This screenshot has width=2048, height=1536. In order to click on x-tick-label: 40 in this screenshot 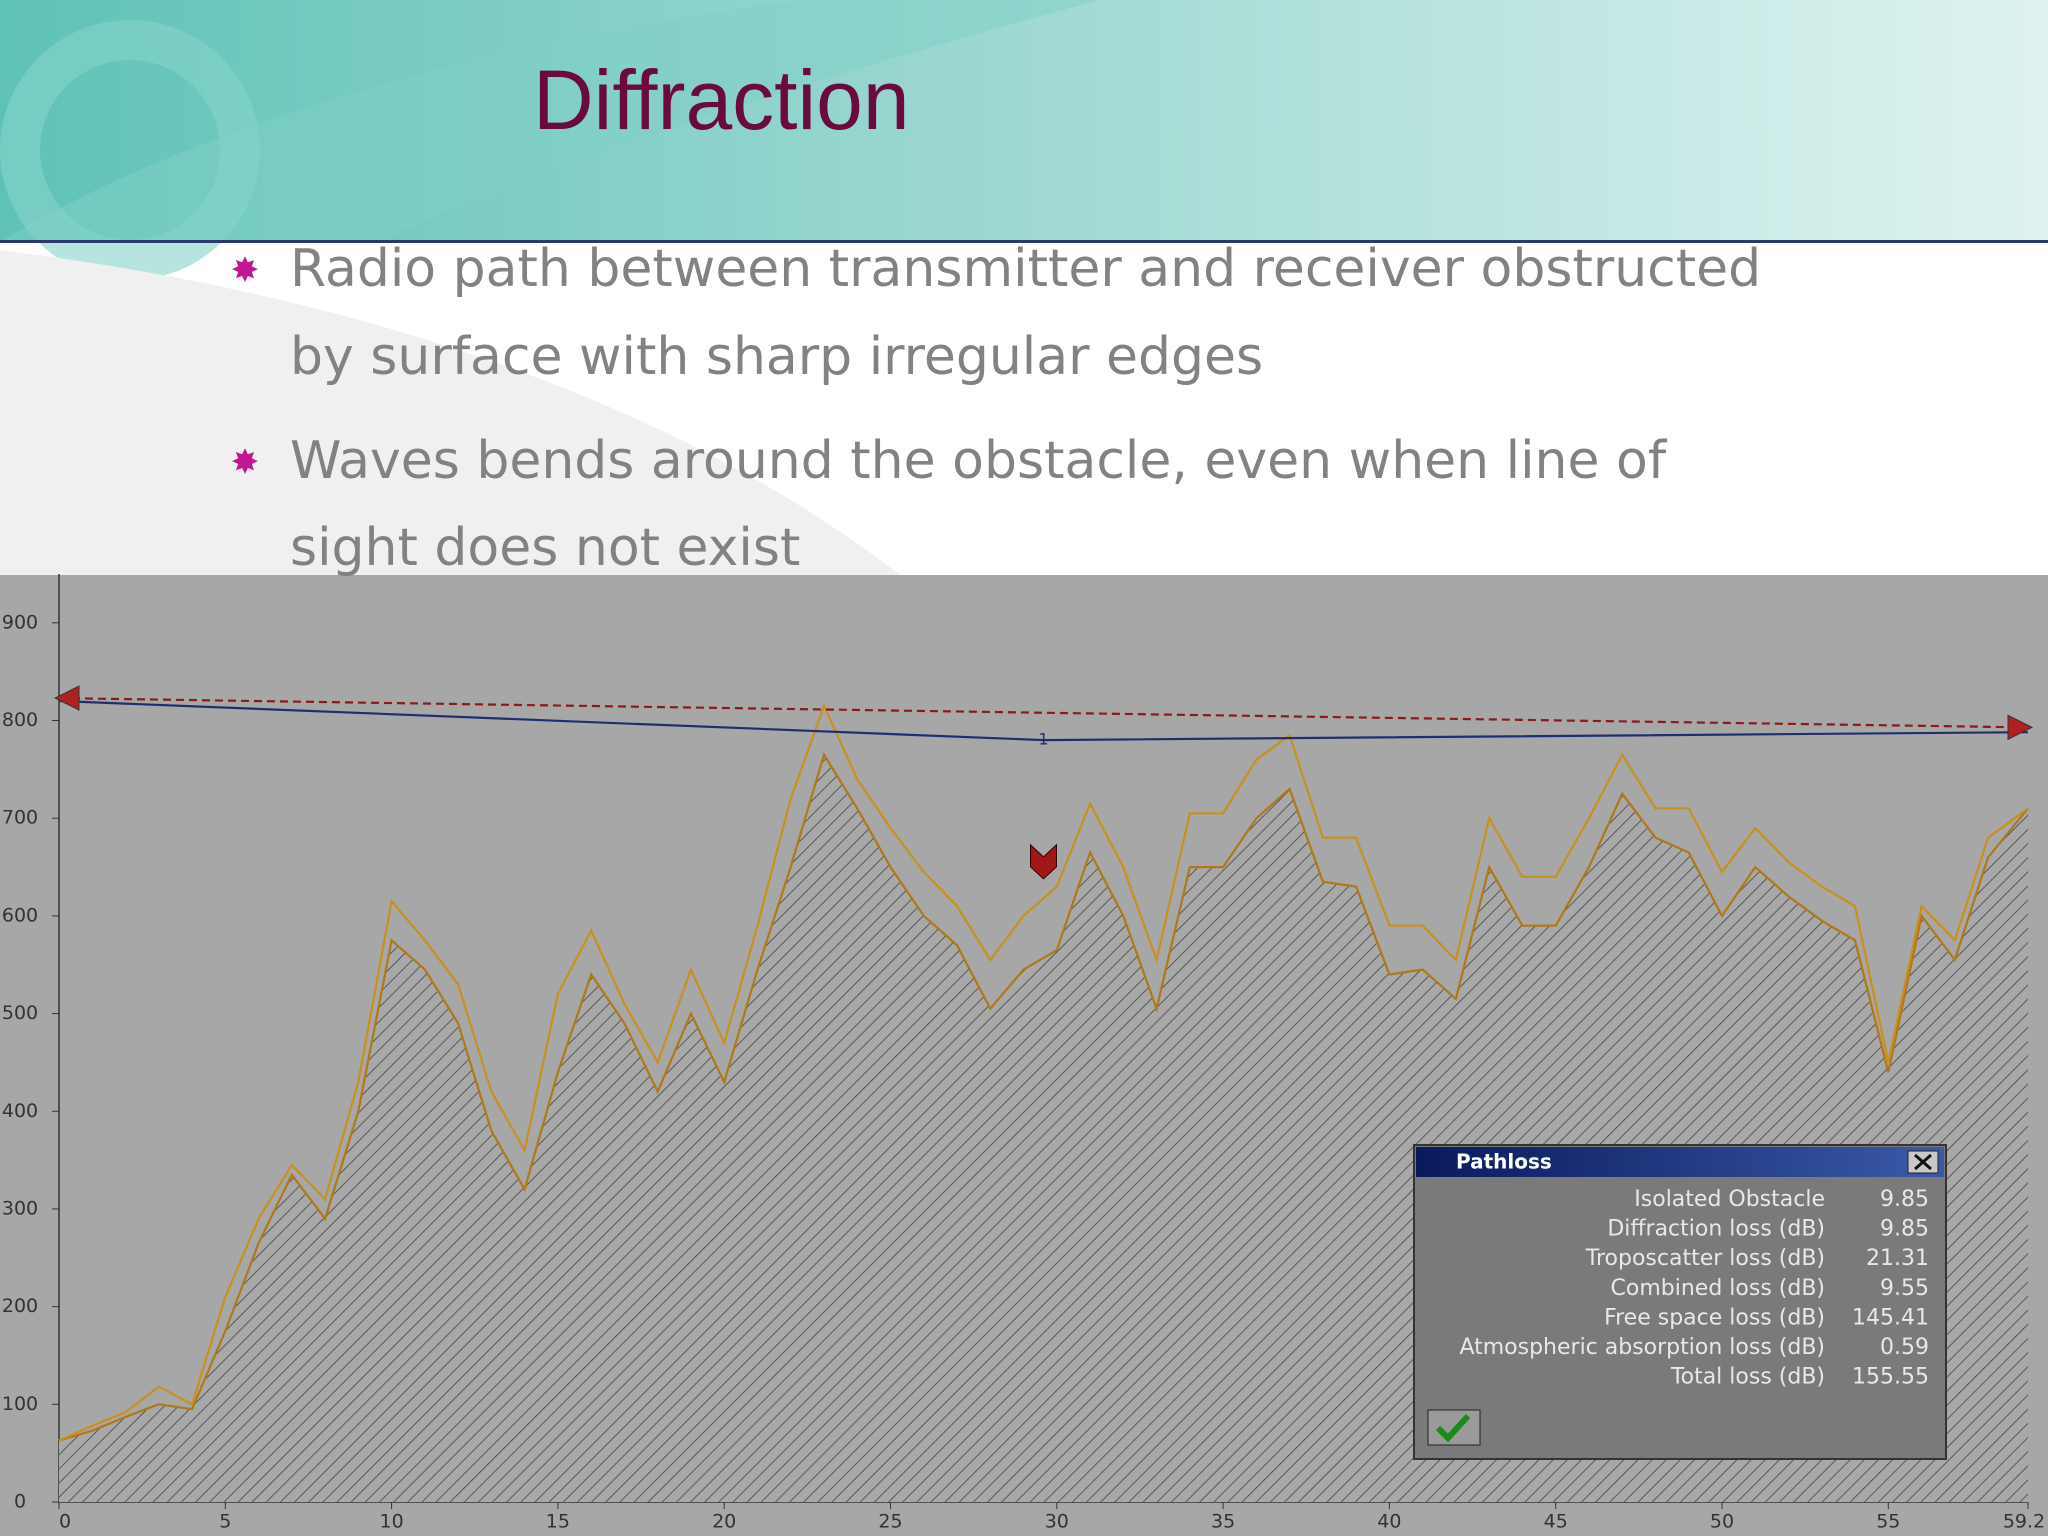, I will do `click(1389, 1522)`.